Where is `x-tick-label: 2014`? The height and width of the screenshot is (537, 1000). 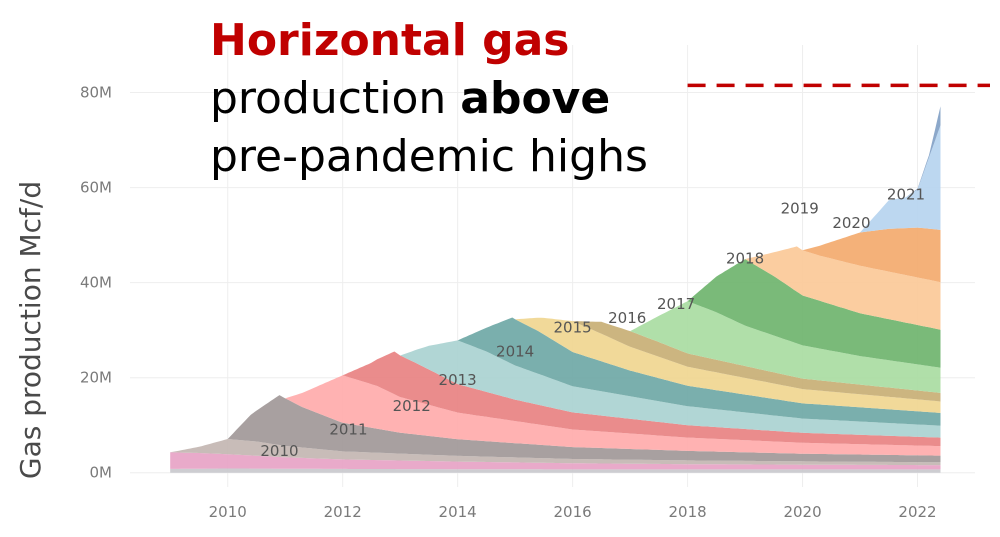 x-tick-label: 2014 is located at coordinates (458, 512).